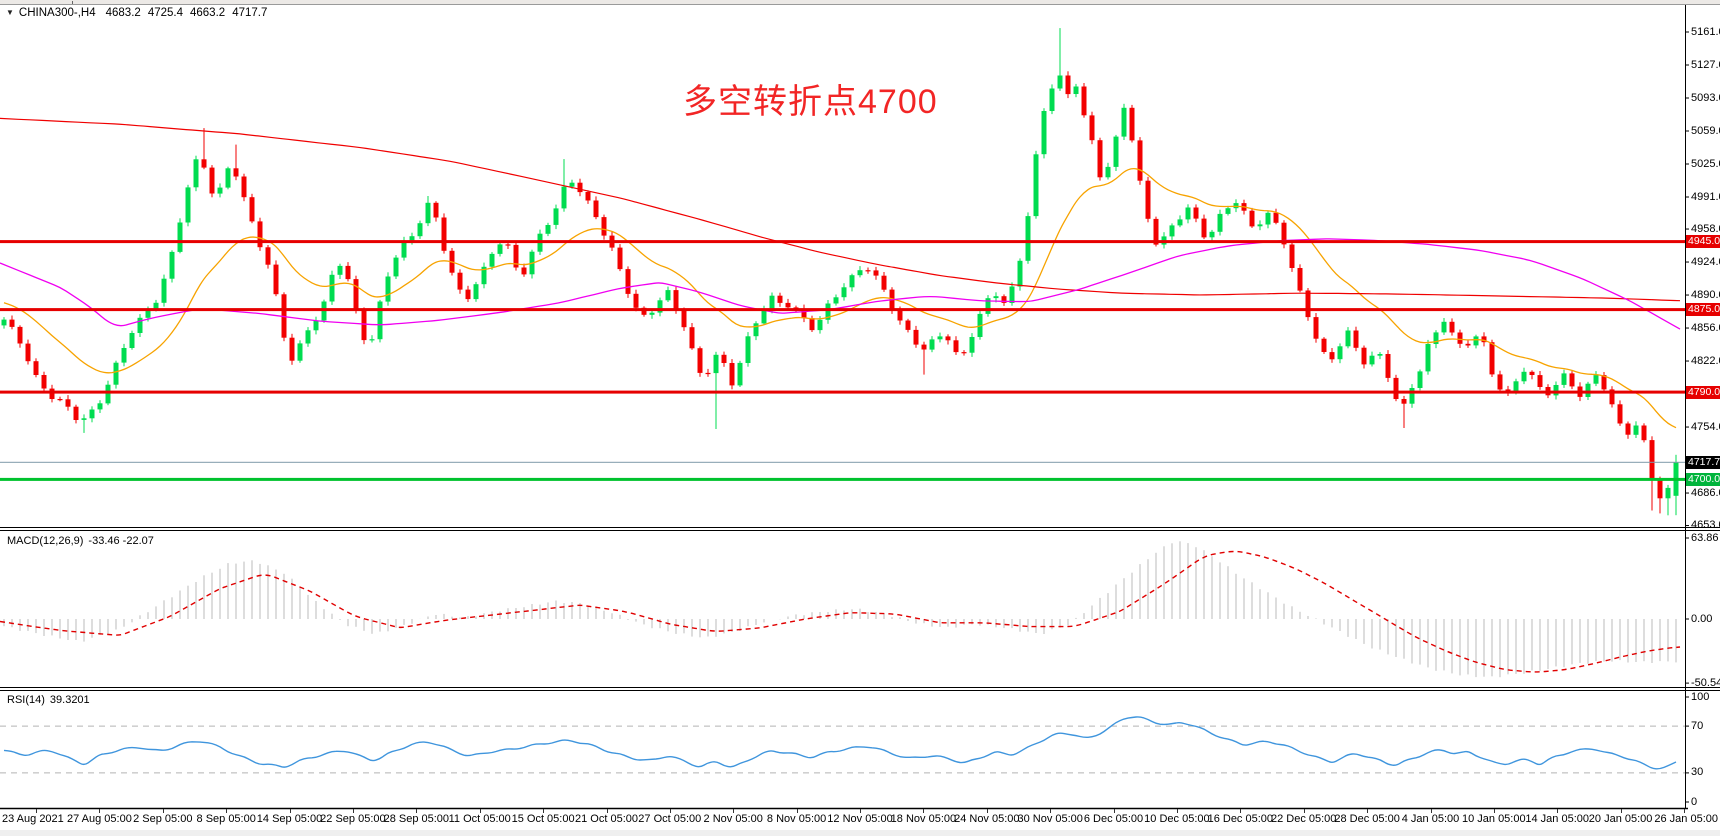  What do you see at coordinates (163, 819) in the screenshot?
I see `time-axis-label: 2 Sep 05:00` at bounding box center [163, 819].